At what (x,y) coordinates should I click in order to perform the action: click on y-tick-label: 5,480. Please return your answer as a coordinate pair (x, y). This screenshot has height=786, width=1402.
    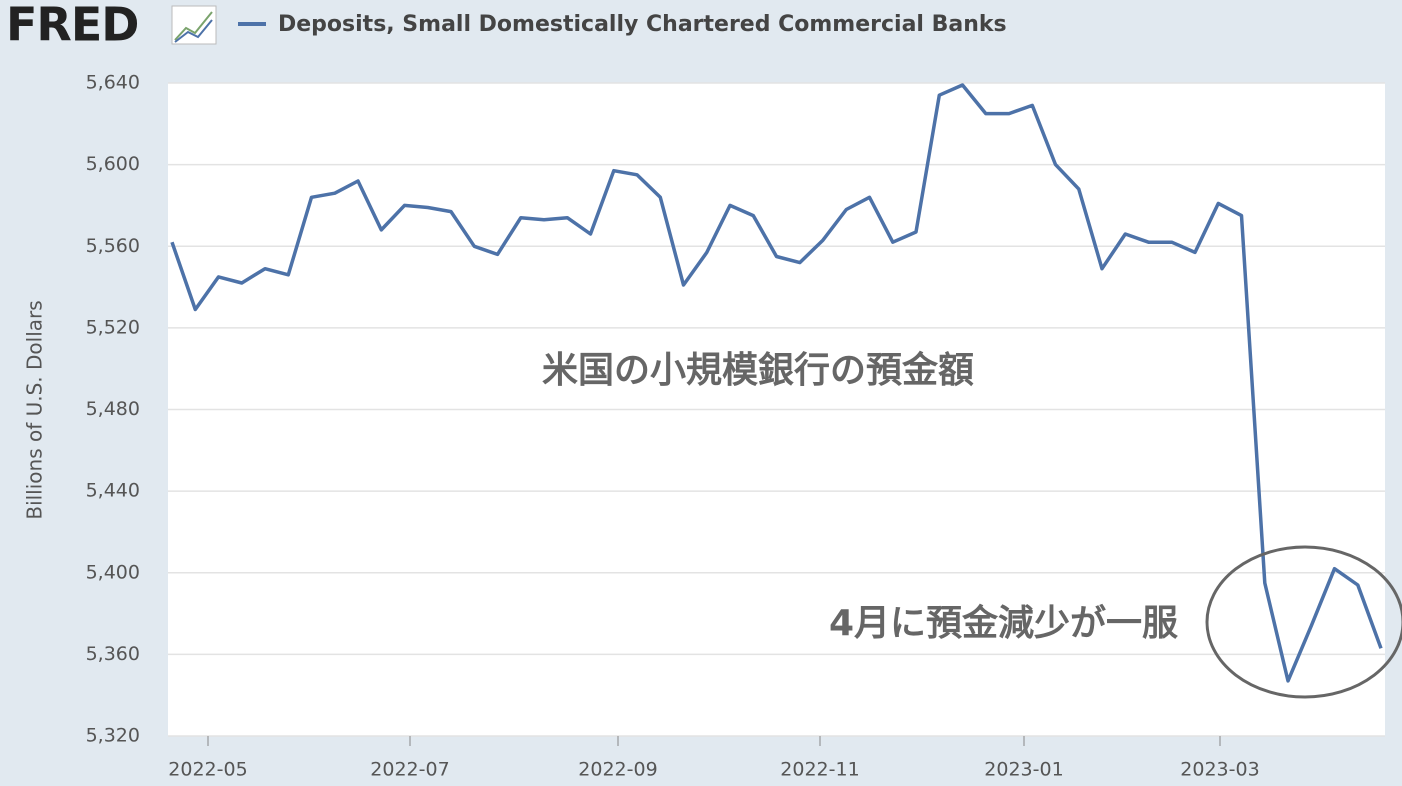
    Looking at the image, I should click on (113, 409).